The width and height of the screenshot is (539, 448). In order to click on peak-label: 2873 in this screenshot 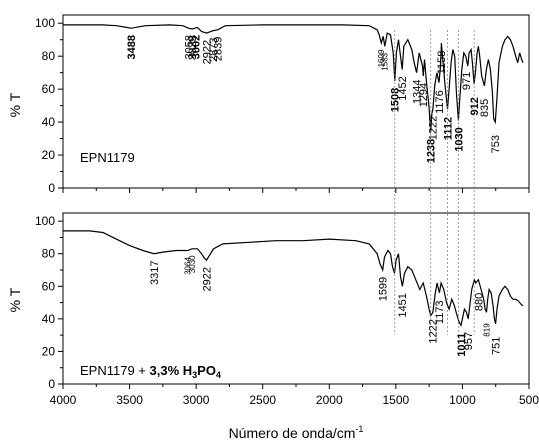, I will do `click(214, 50)`.